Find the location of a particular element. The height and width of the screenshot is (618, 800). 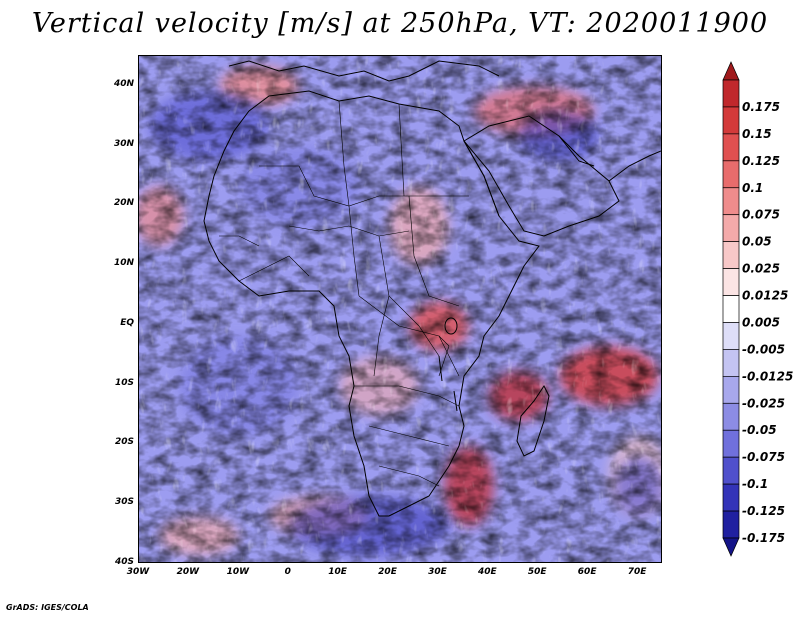

lon-tick-label: 20E is located at coordinates (387, 572).